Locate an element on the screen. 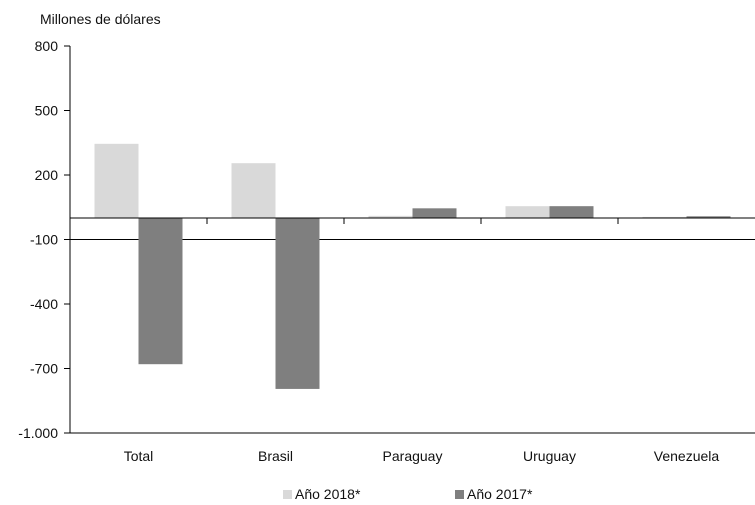  y-tick-label: 200 is located at coordinates (47, 175).